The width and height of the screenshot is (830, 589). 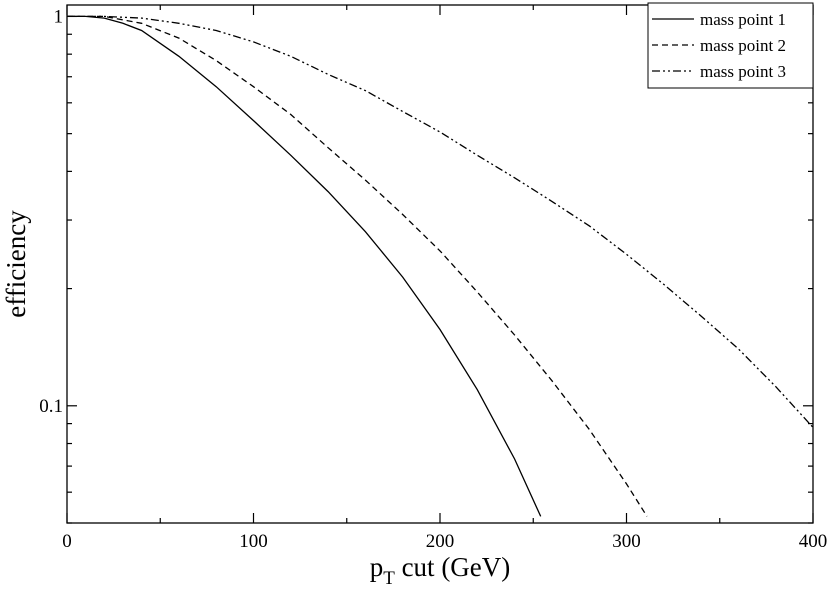 I want to click on x-tick-label: 100, so click(x=253, y=541).